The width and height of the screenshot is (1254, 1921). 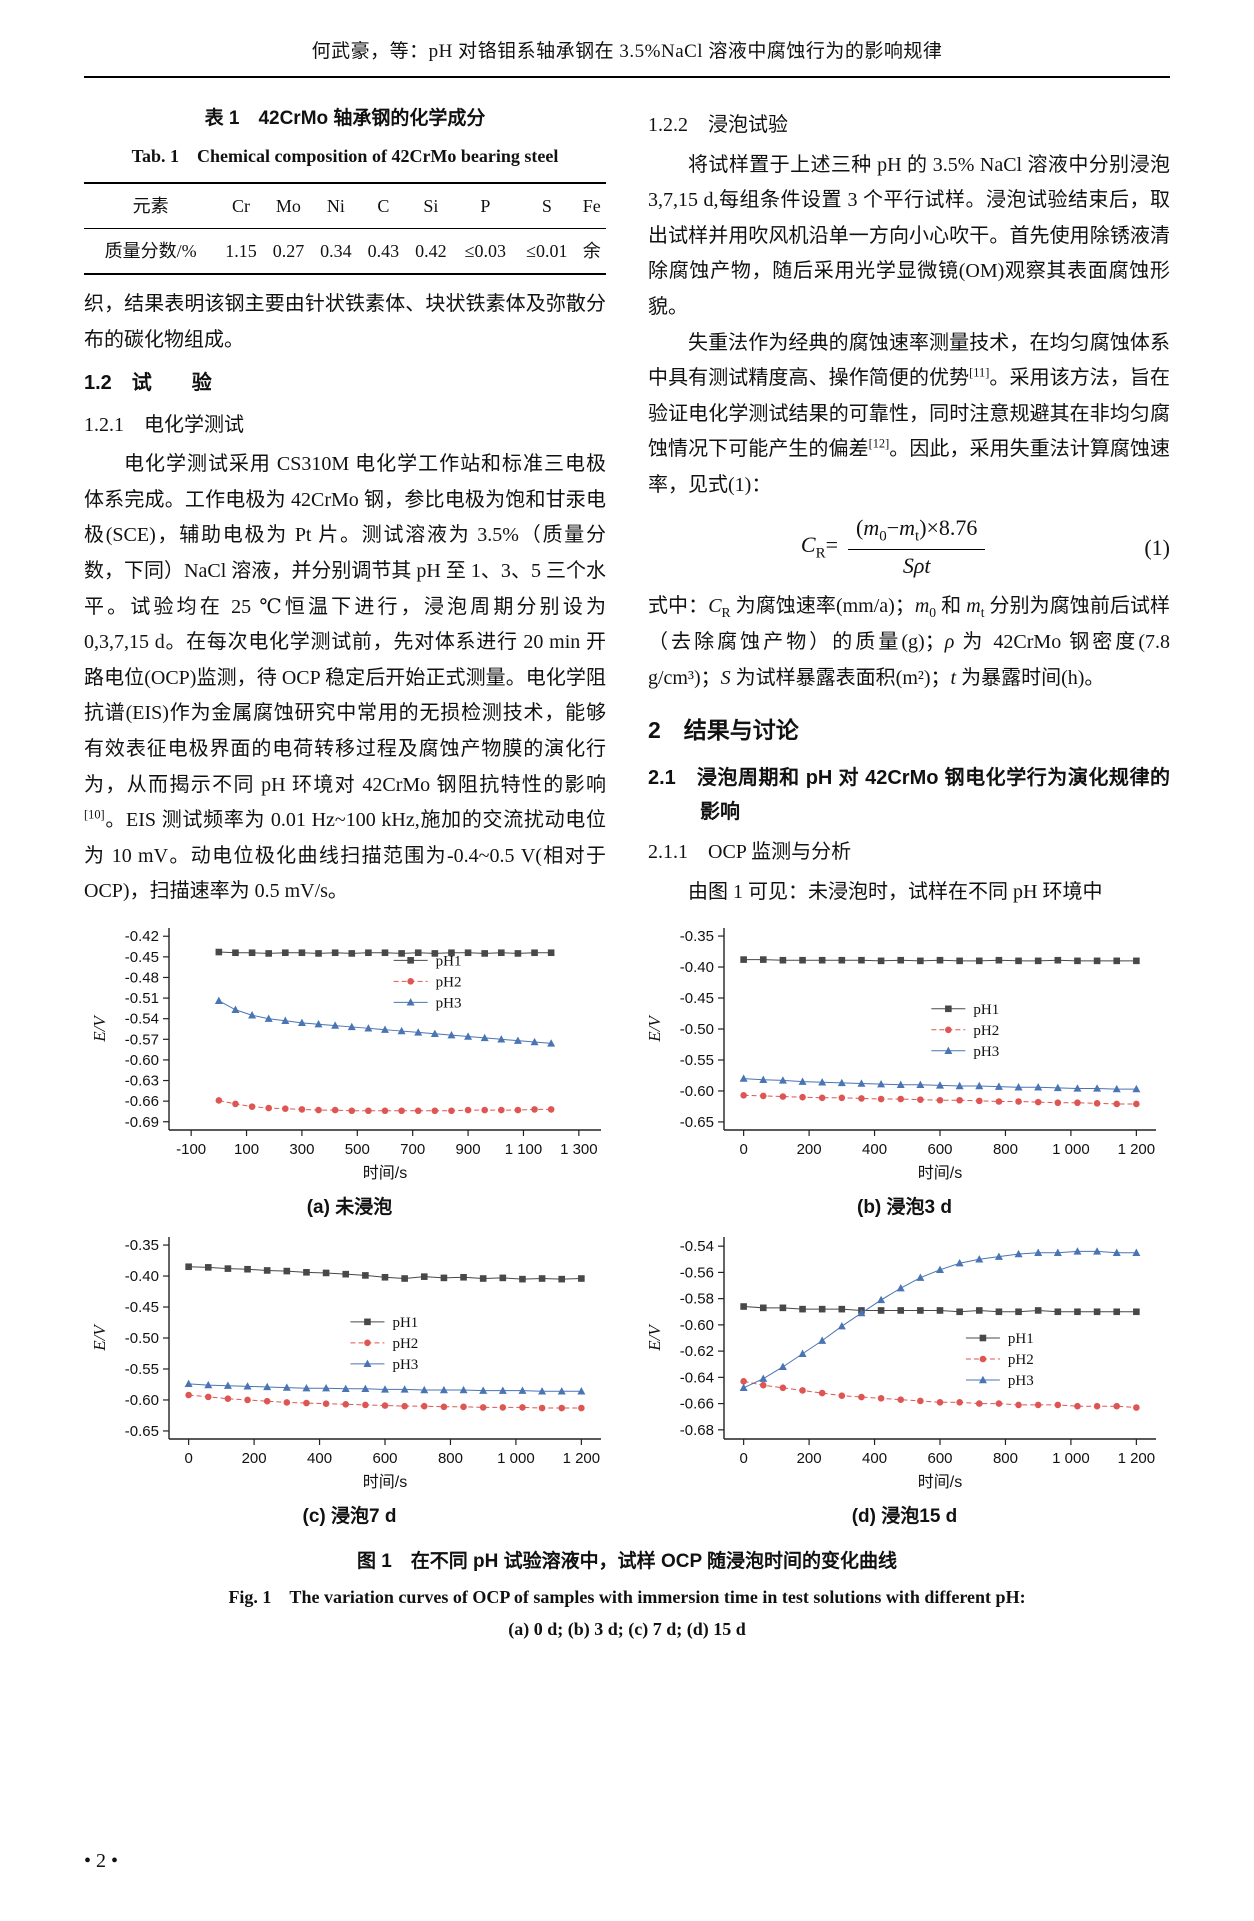 What do you see at coordinates (579, 1149) in the screenshot?
I see `svg-text: 1 300` at bounding box center [579, 1149].